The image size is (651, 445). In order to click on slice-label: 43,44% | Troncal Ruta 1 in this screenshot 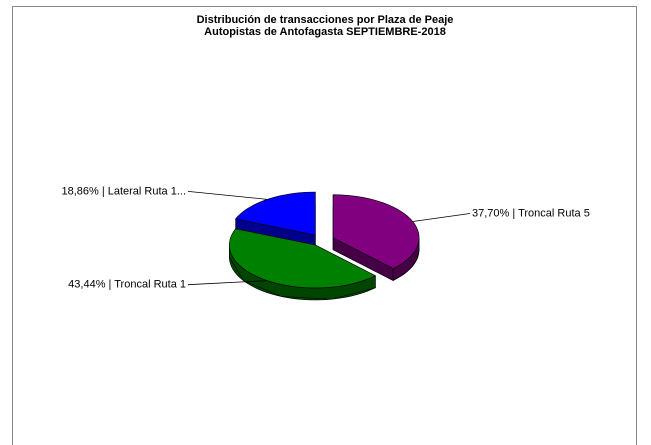, I will do `click(127, 285)`.